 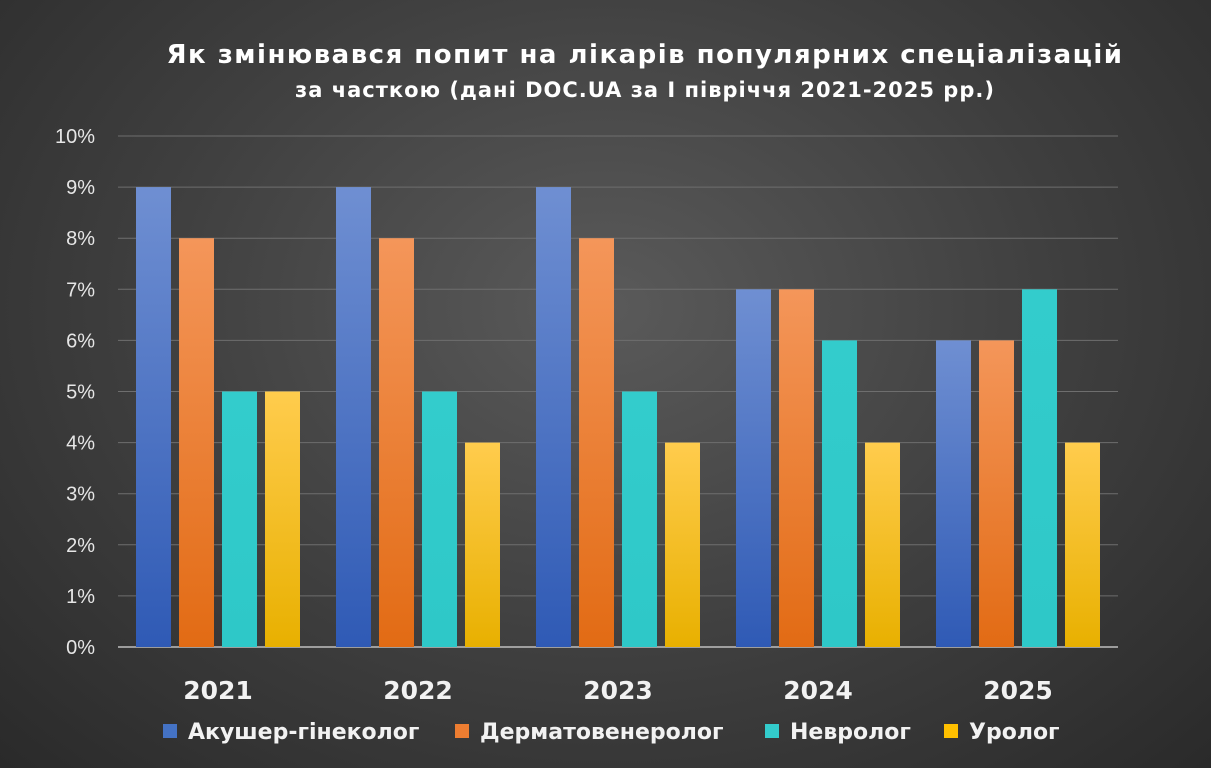 What do you see at coordinates (218, 690) in the screenshot?
I see `x-tick-label: 2021` at bounding box center [218, 690].